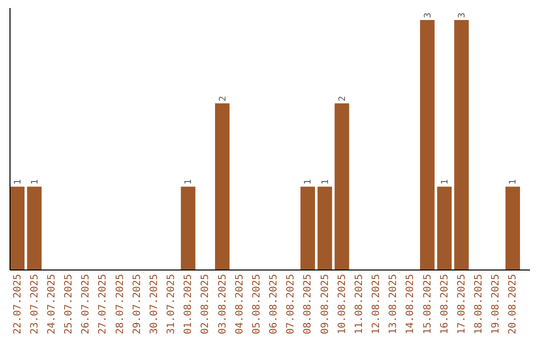 The width and height of the screenshot is (540, 340). What do you see at coordinates (342, 304) in the screenshot?
I see `x-tick-label: 10.08.2025` at bounding box center [342, 304].